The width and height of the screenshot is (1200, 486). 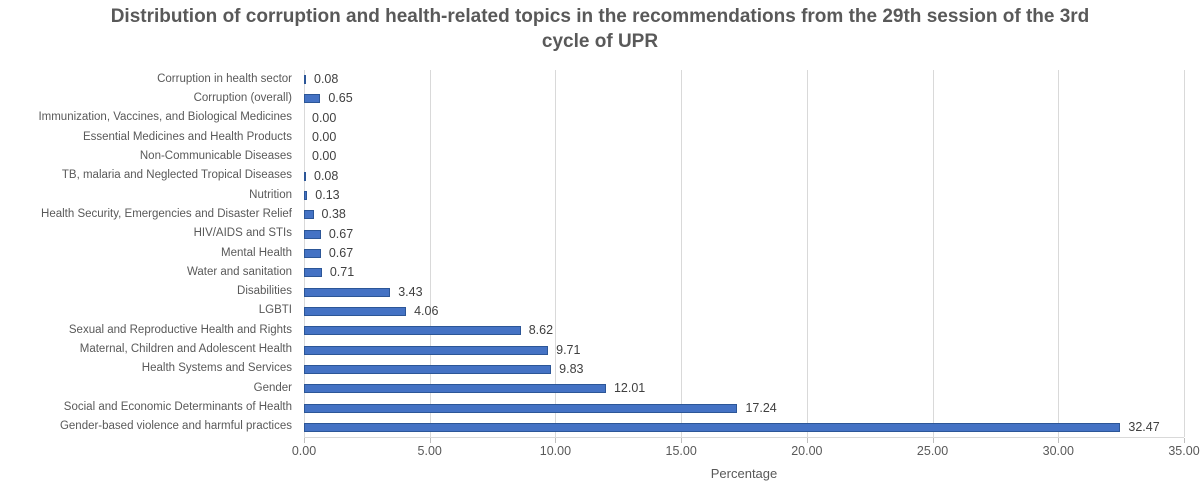 What do you see at coordinates (242, 97) in the screenshot?
I see `category-label: Corruption (overall)` at bounding box center [242, 97].